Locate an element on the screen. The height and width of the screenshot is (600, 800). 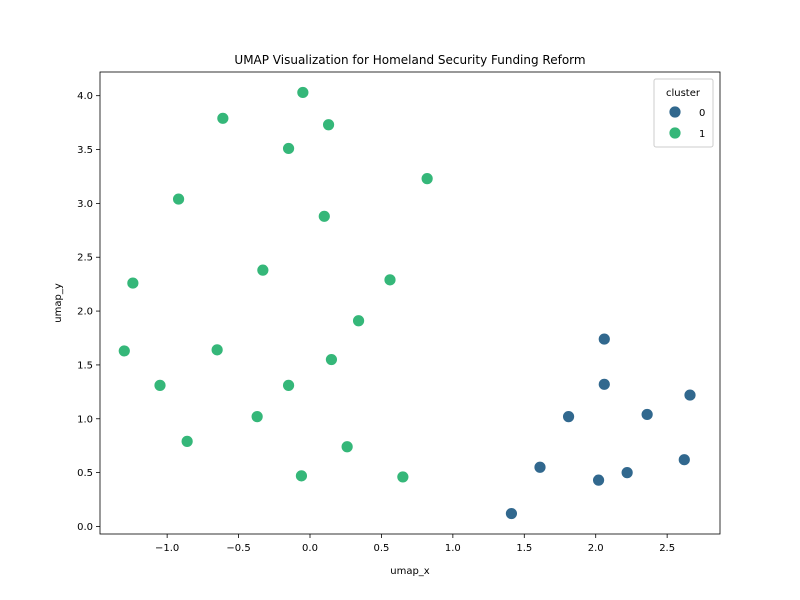
y-axis-title: umap_y is located at coordinates (58, 303).